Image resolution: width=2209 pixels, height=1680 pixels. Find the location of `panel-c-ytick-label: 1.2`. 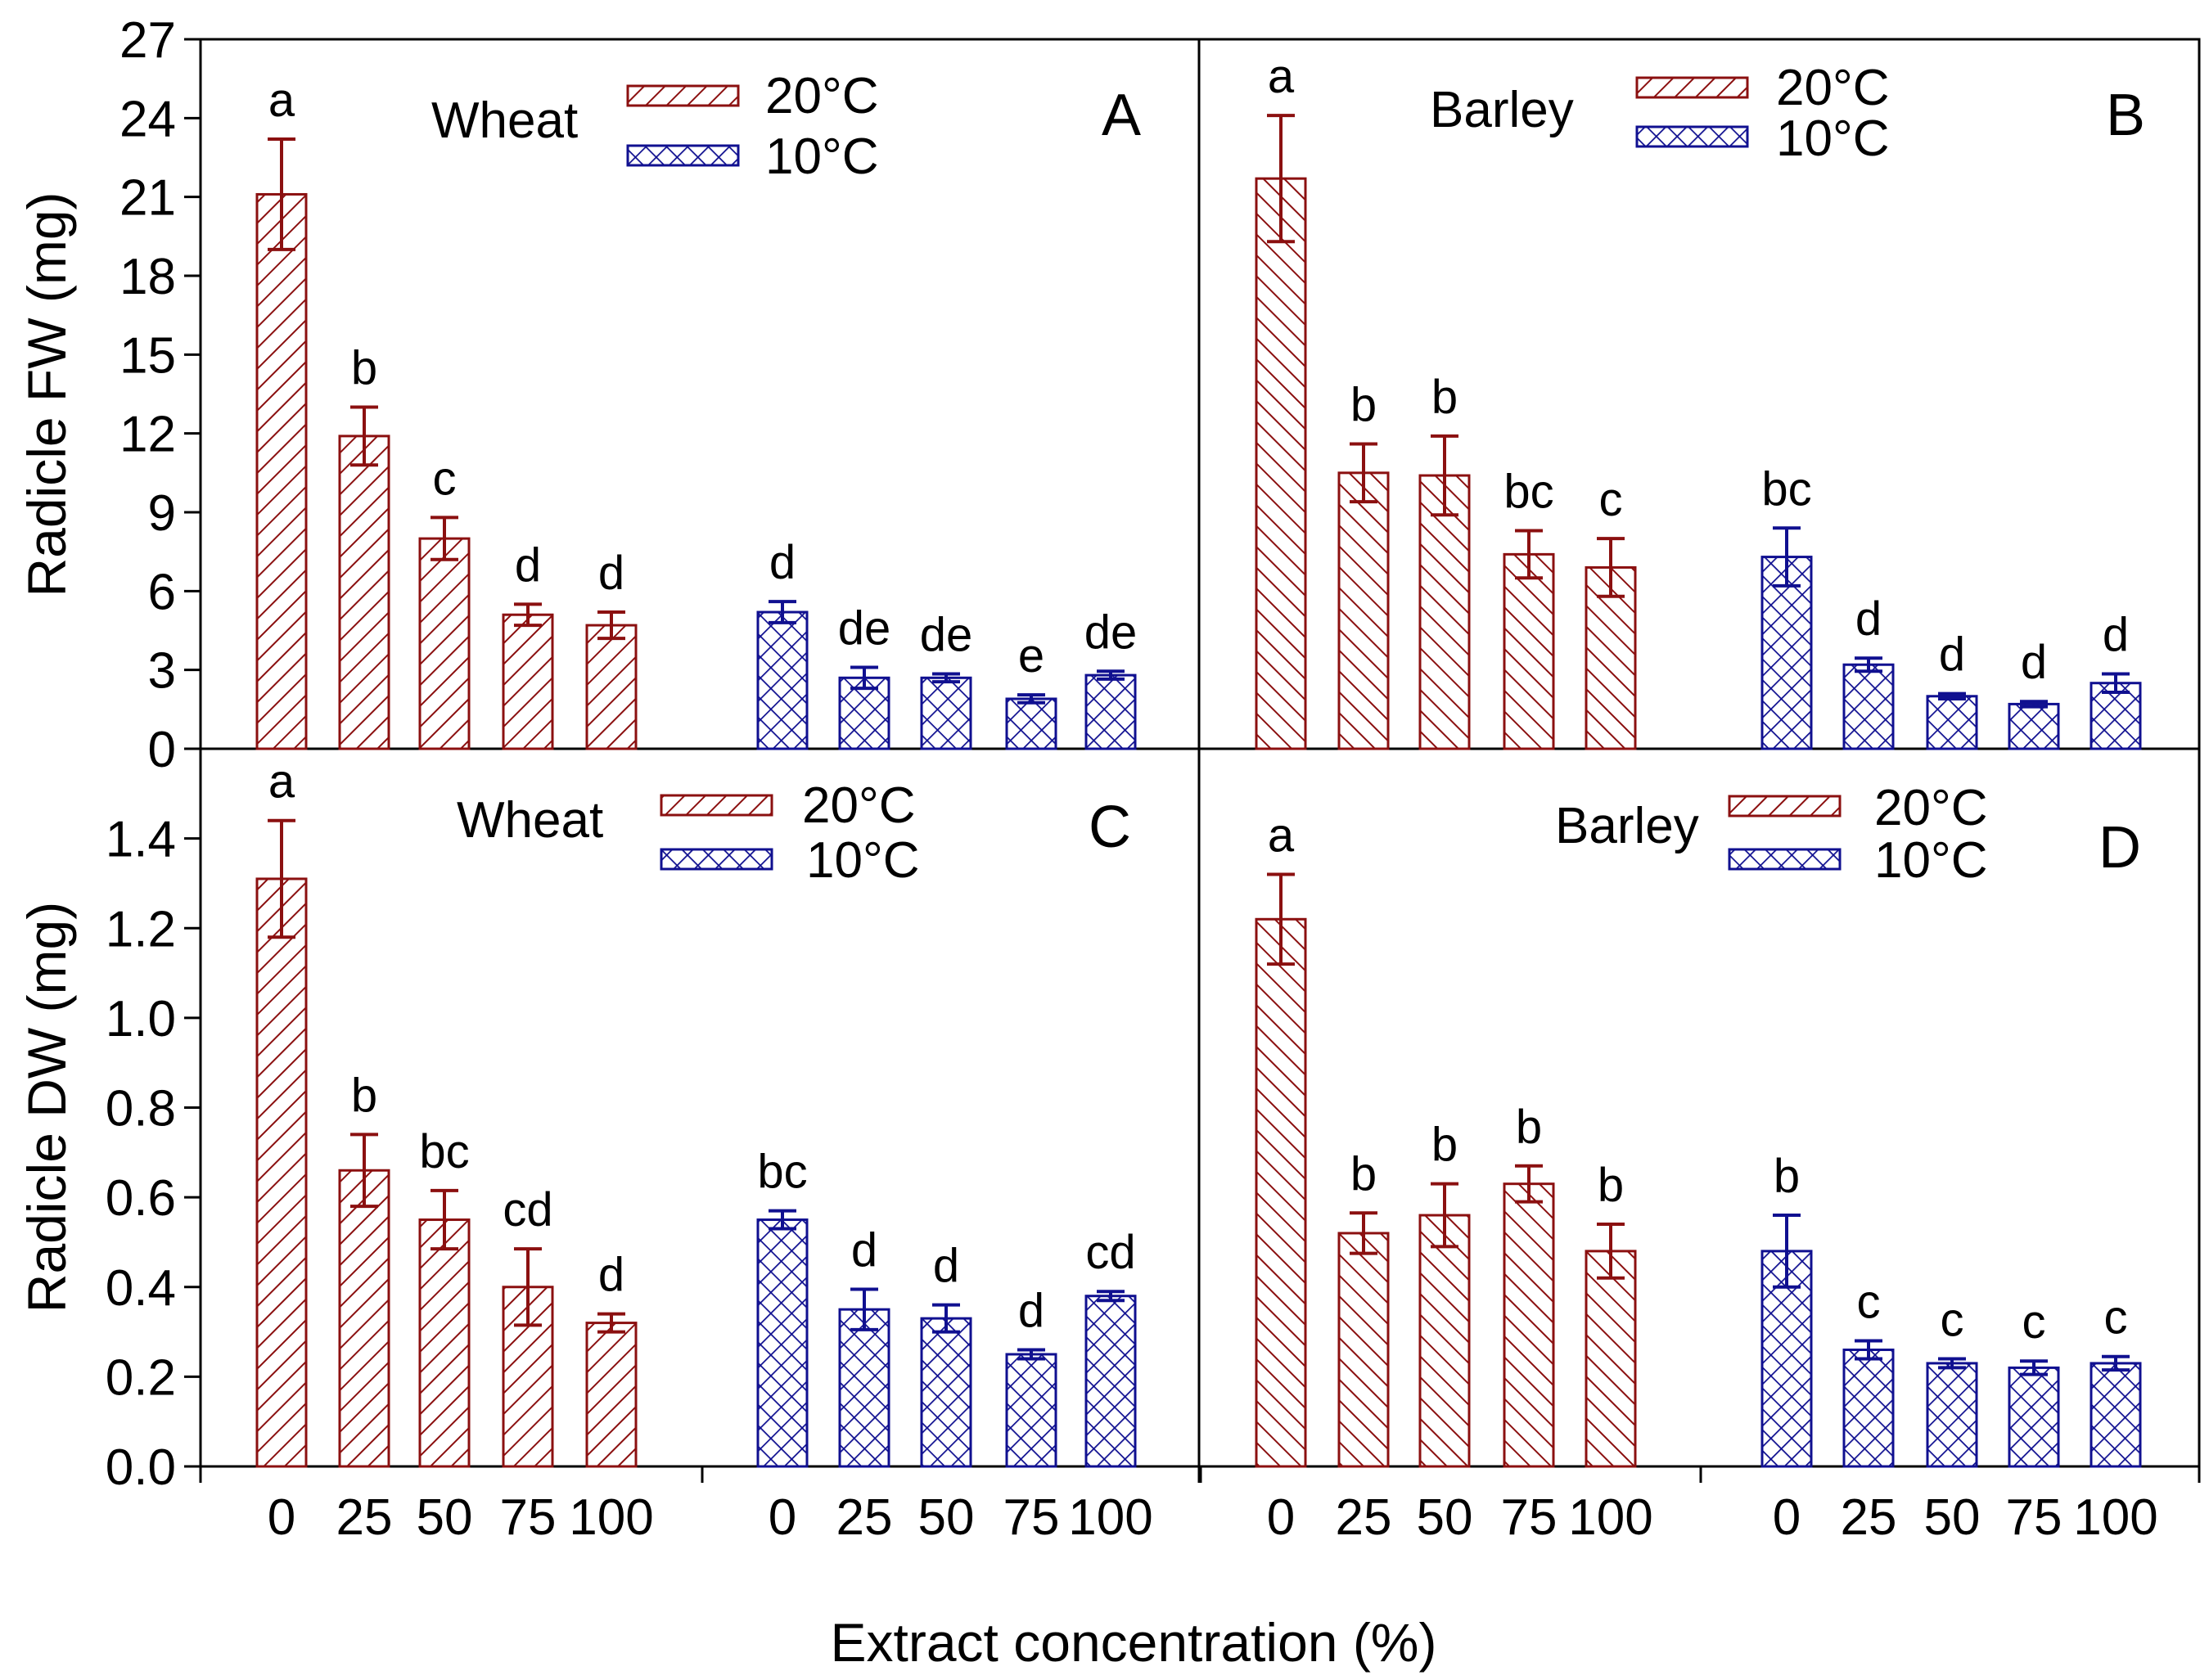

panel-c-ytick-label: 1.2 is located at coordinates (141, 929).